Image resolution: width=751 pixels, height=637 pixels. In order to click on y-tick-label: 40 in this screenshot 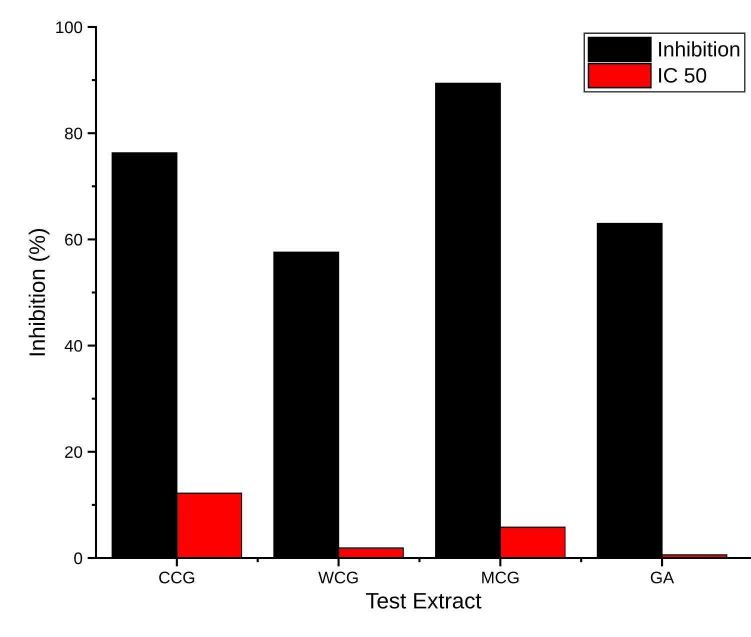, I will do `click(73, 346)`.